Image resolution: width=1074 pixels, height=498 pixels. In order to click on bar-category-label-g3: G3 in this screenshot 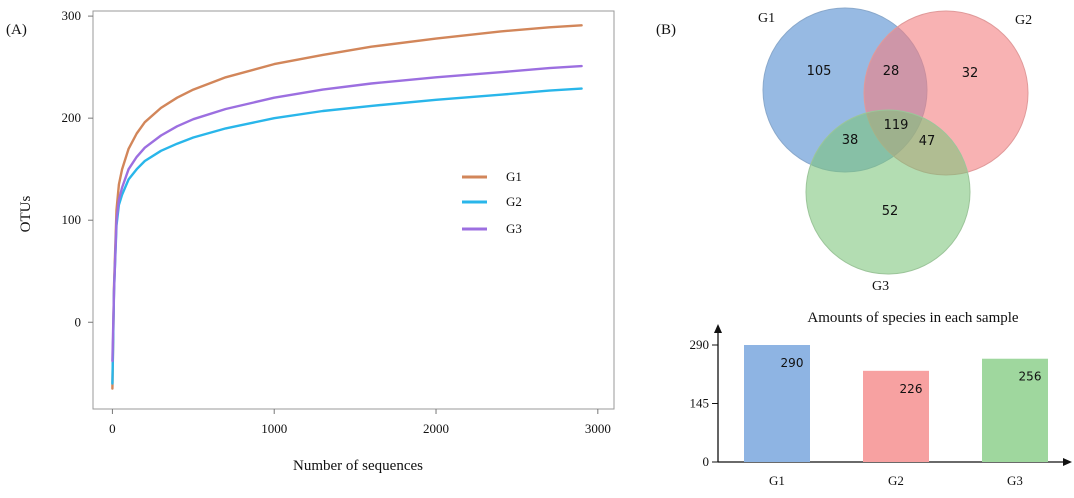, I will do `click(1015, 480)`.